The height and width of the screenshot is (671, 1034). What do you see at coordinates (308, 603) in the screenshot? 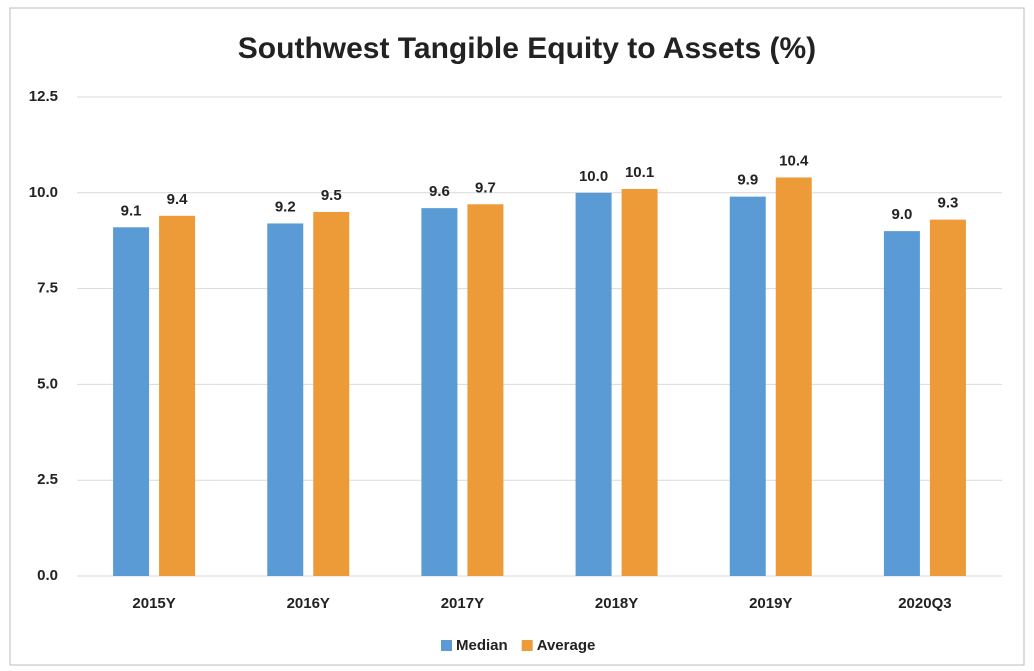
I see `x-tick-label: 2016Y` at bounding box center [308, 603].